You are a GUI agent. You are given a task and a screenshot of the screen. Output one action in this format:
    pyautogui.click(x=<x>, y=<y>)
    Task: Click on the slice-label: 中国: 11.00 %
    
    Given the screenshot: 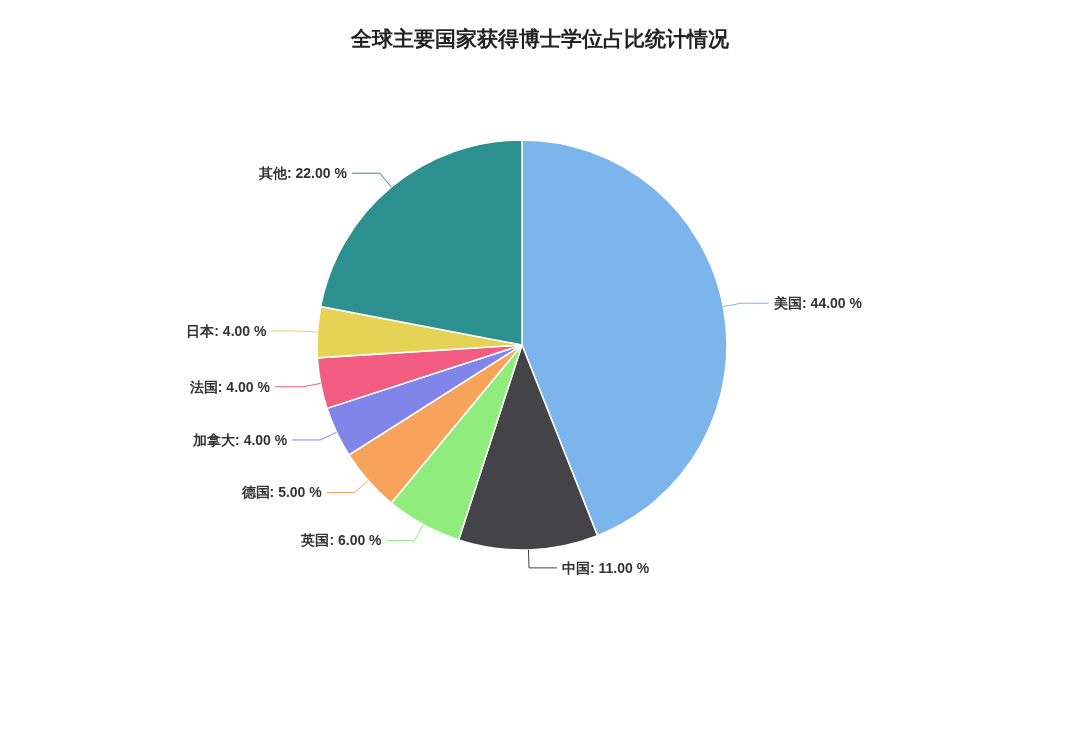 What is the action you would take?
    pyautogui.click(x=606, y=567)
    